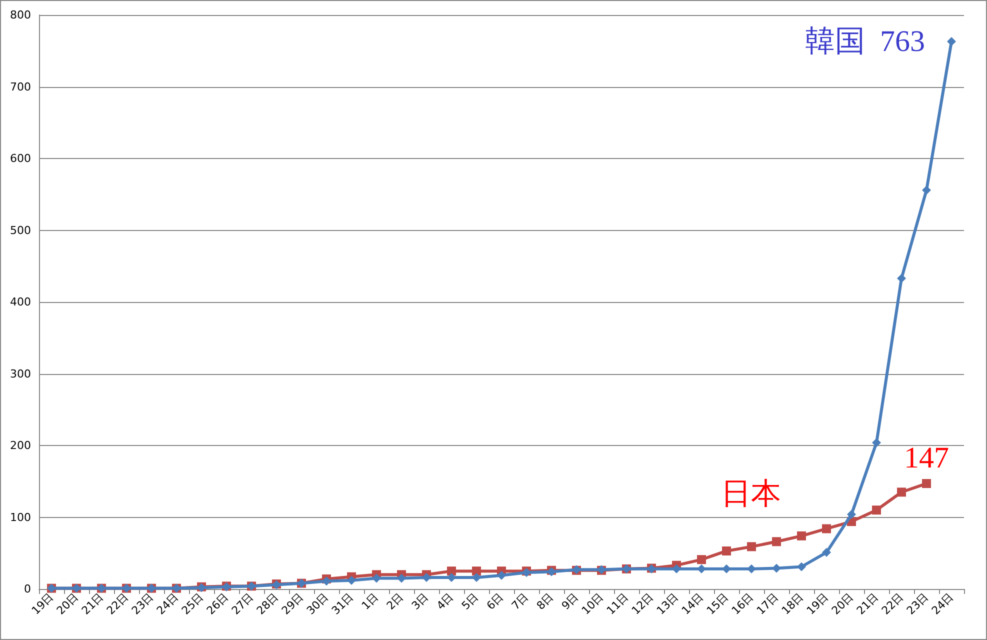  I want to click on x-tick-label: 15日, so click(718, 604).